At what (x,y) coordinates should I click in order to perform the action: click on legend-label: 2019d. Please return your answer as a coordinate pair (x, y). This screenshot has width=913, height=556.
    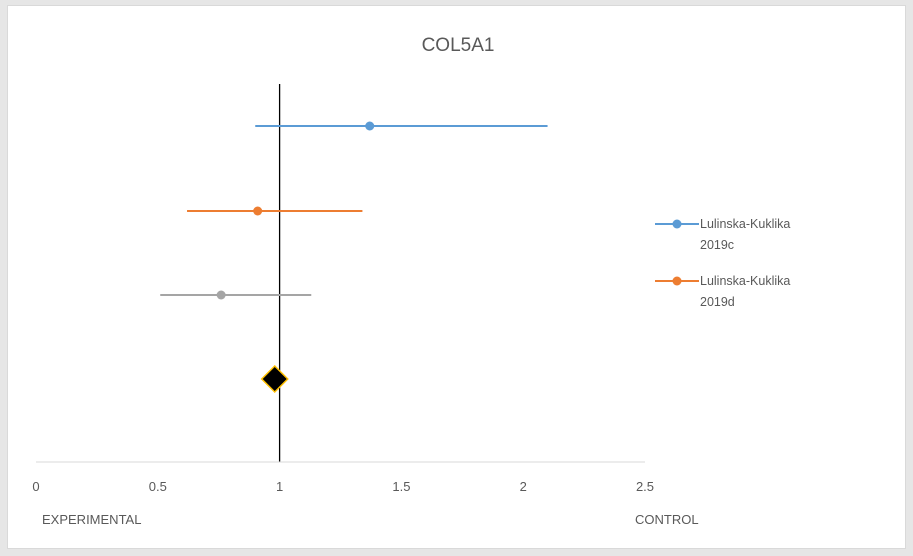
    Looking at the image, I should click on (717, 302).